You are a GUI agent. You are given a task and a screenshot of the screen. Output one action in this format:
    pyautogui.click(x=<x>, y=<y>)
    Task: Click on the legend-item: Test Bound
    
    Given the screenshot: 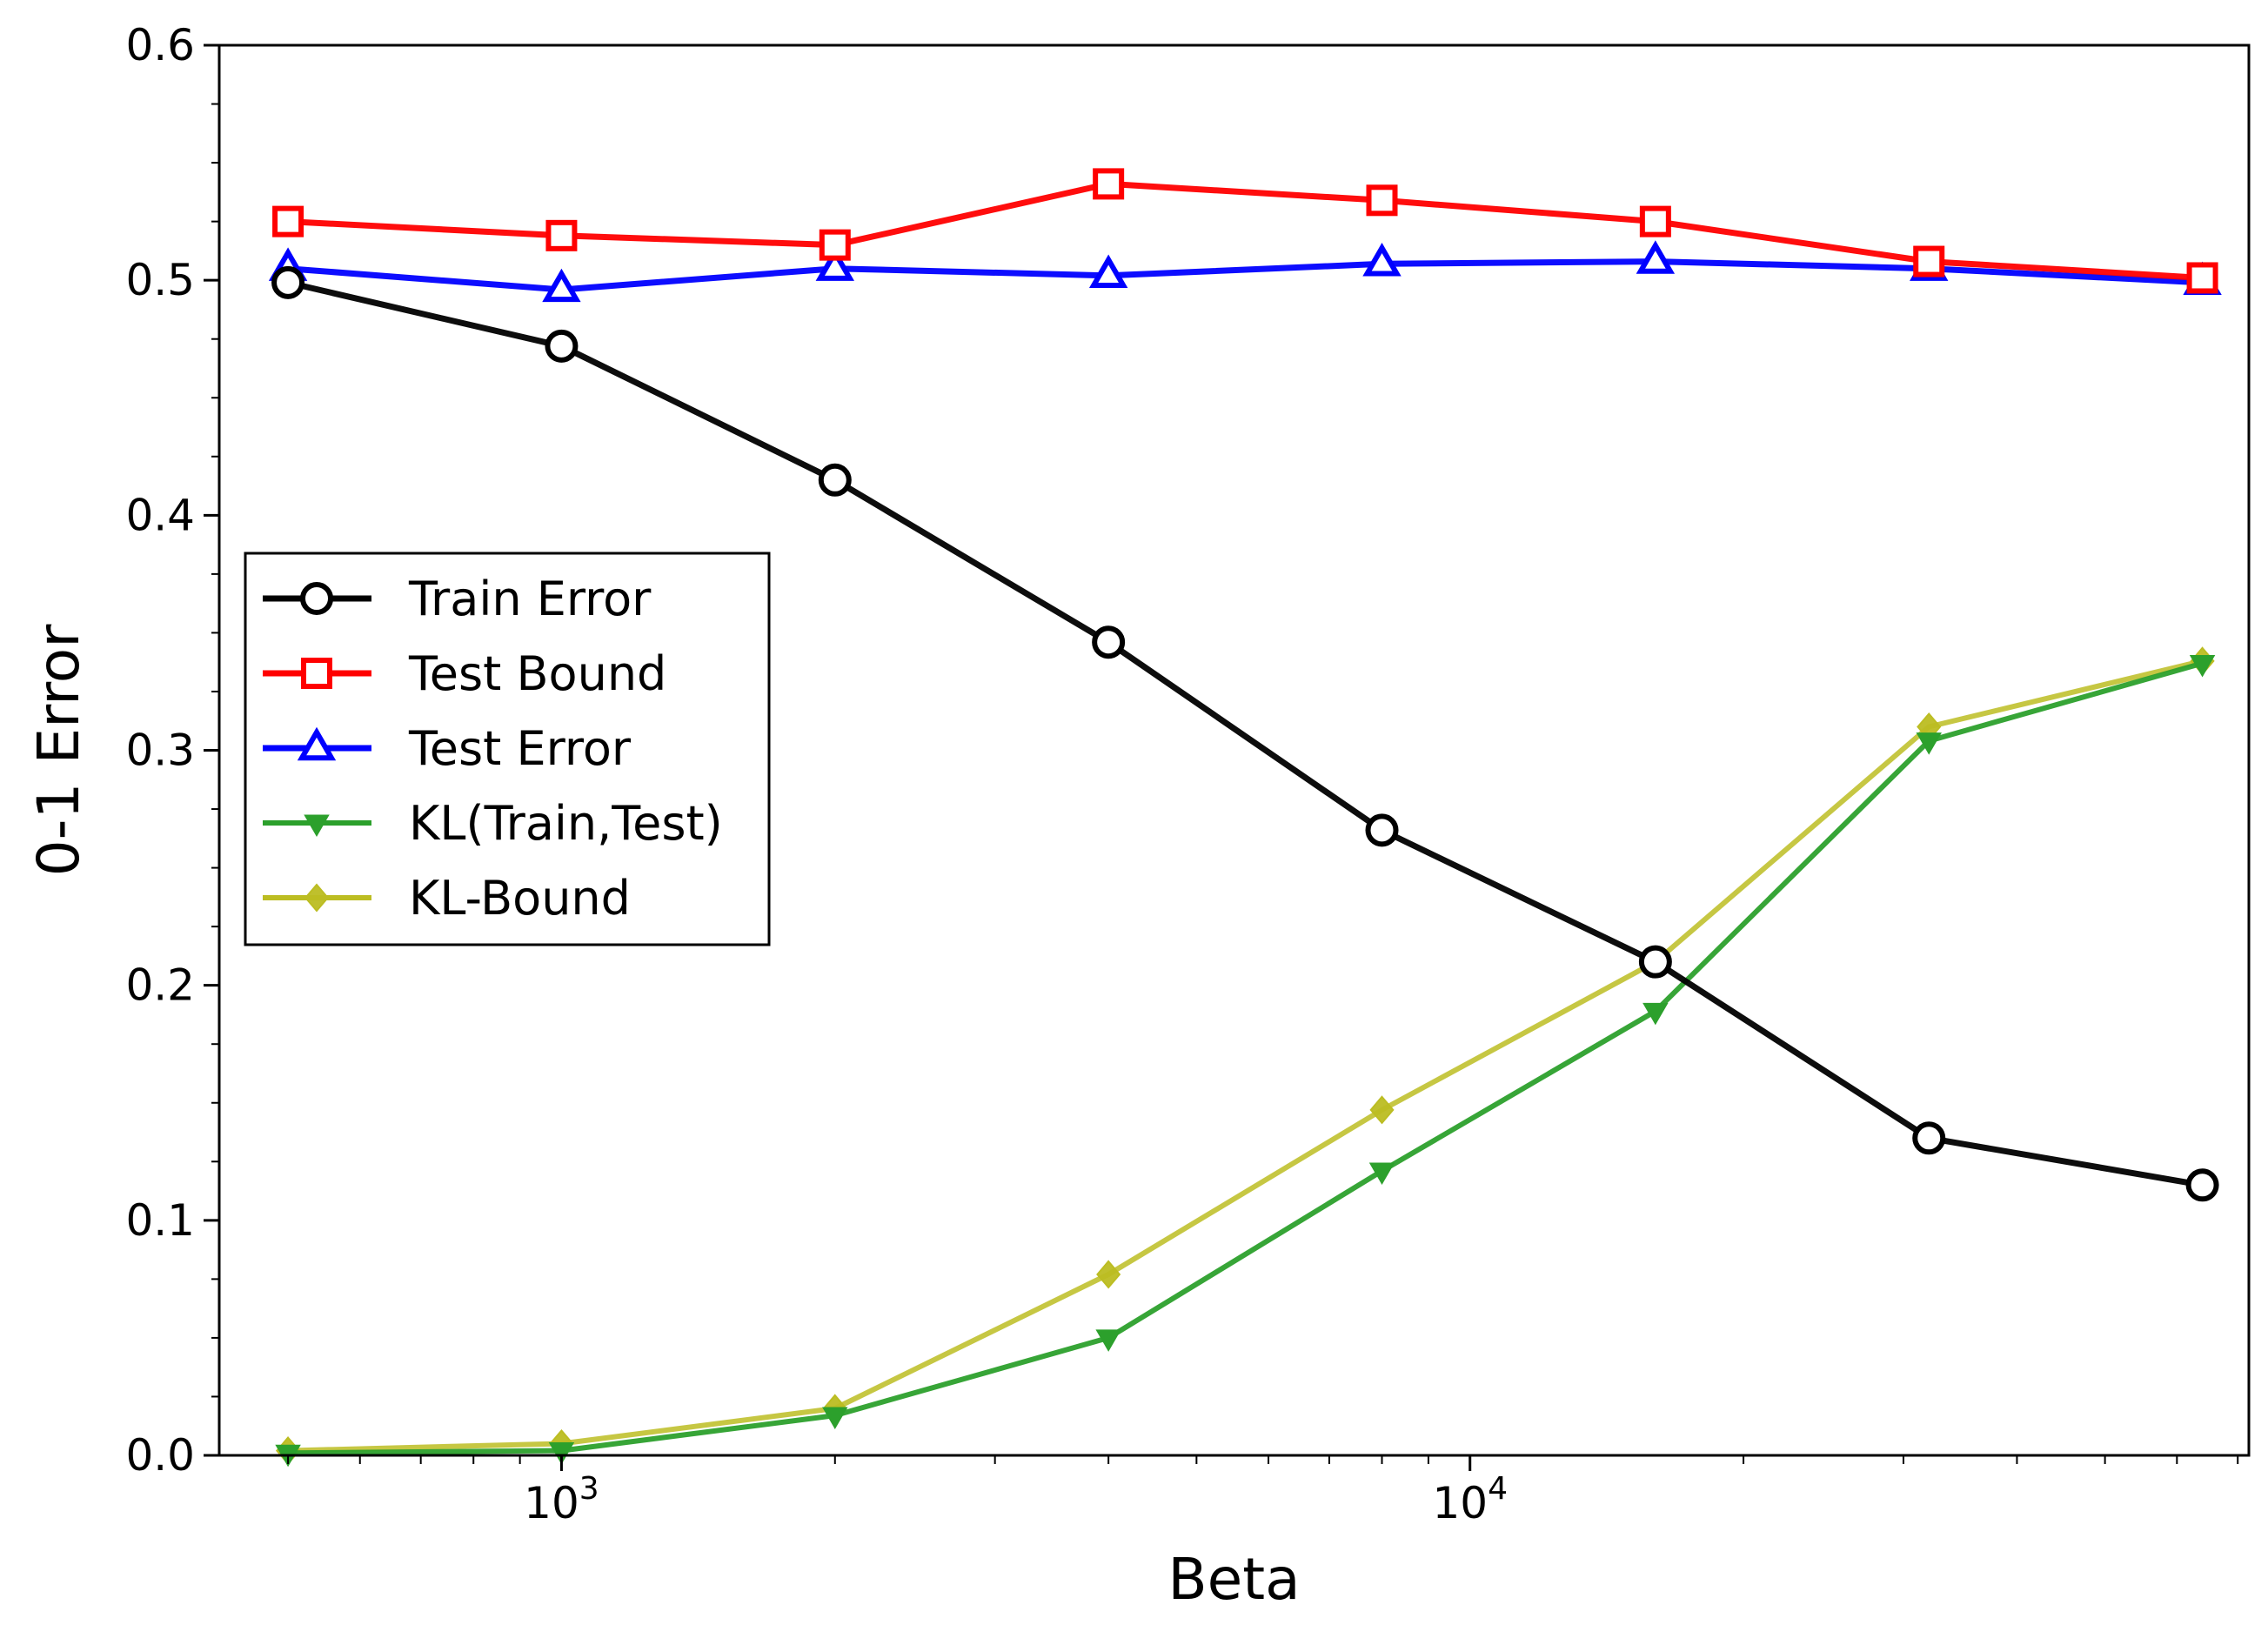 What is the action you would take?
    pyautogui.click(x=465, y=673)
    